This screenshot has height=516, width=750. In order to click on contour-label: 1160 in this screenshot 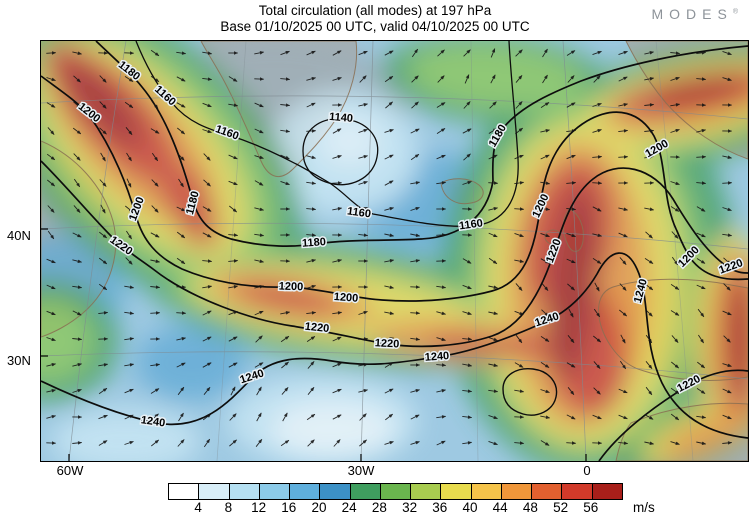, I will do `click(358, 212)`.